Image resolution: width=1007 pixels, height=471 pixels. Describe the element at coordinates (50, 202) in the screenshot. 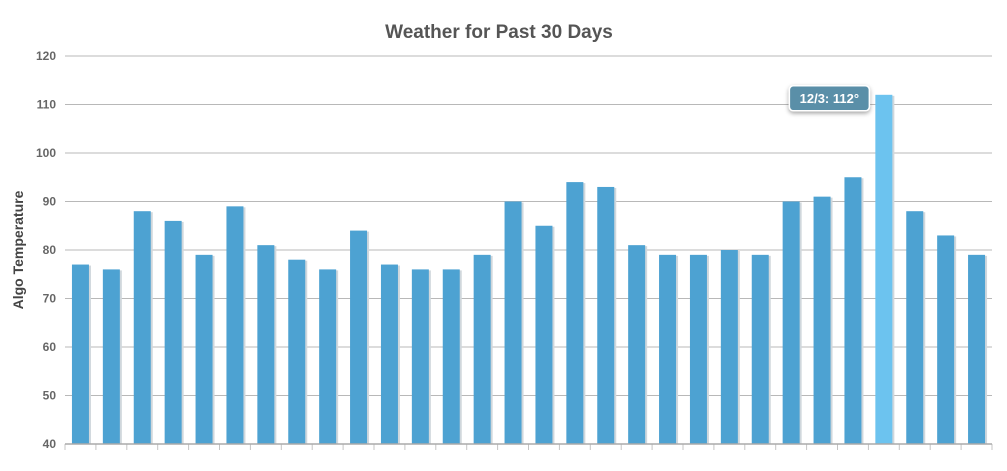

I see `y-tick-label: 90` at that location.